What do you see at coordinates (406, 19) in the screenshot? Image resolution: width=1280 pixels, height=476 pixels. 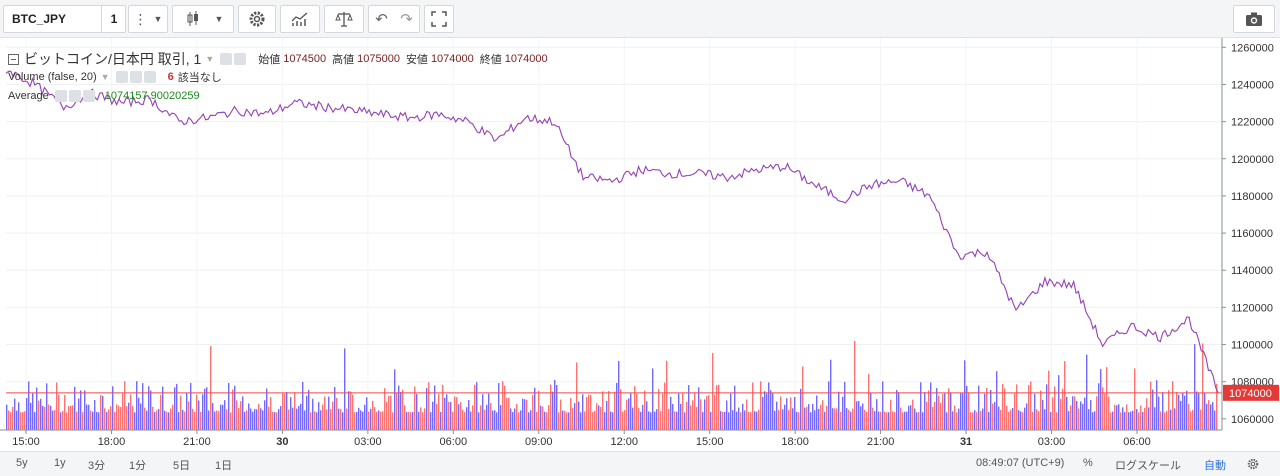 I see `redo-icon: ↷` at bounding box center [406, 19].